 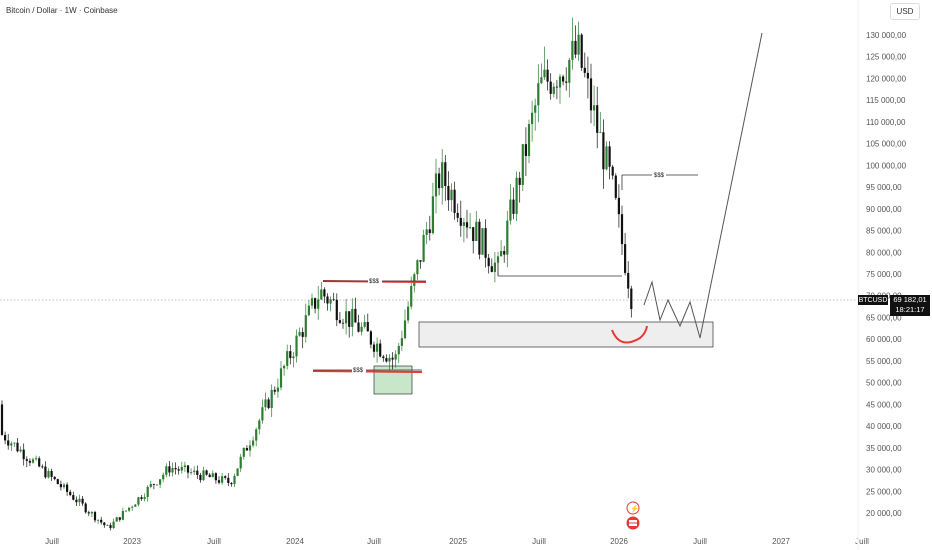 I want to click on chart-title: Bitcoin / Dollar · 1W · Coinbase, so click(x=62, y=10).